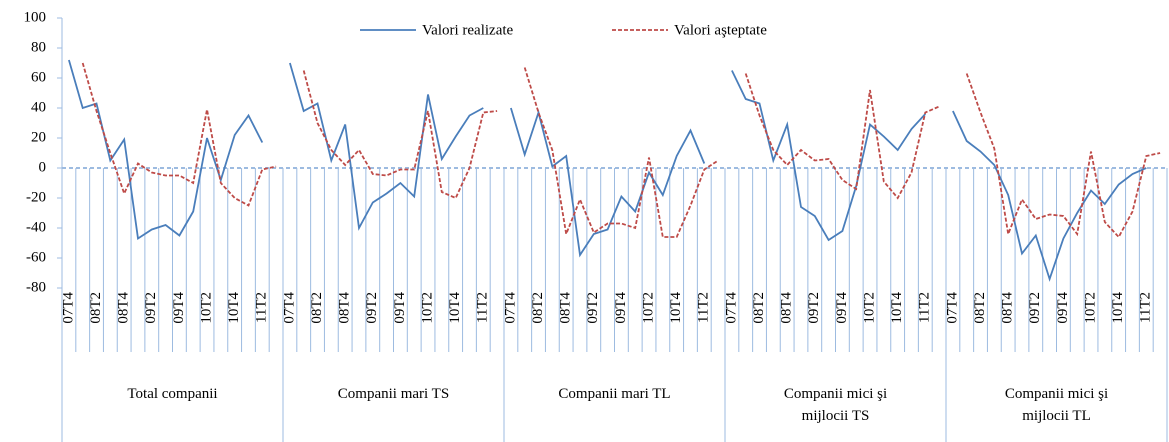 The width and height of the screenshot is (1169, 442). I want to click on y-tick-label: -20, so click(36, 197).